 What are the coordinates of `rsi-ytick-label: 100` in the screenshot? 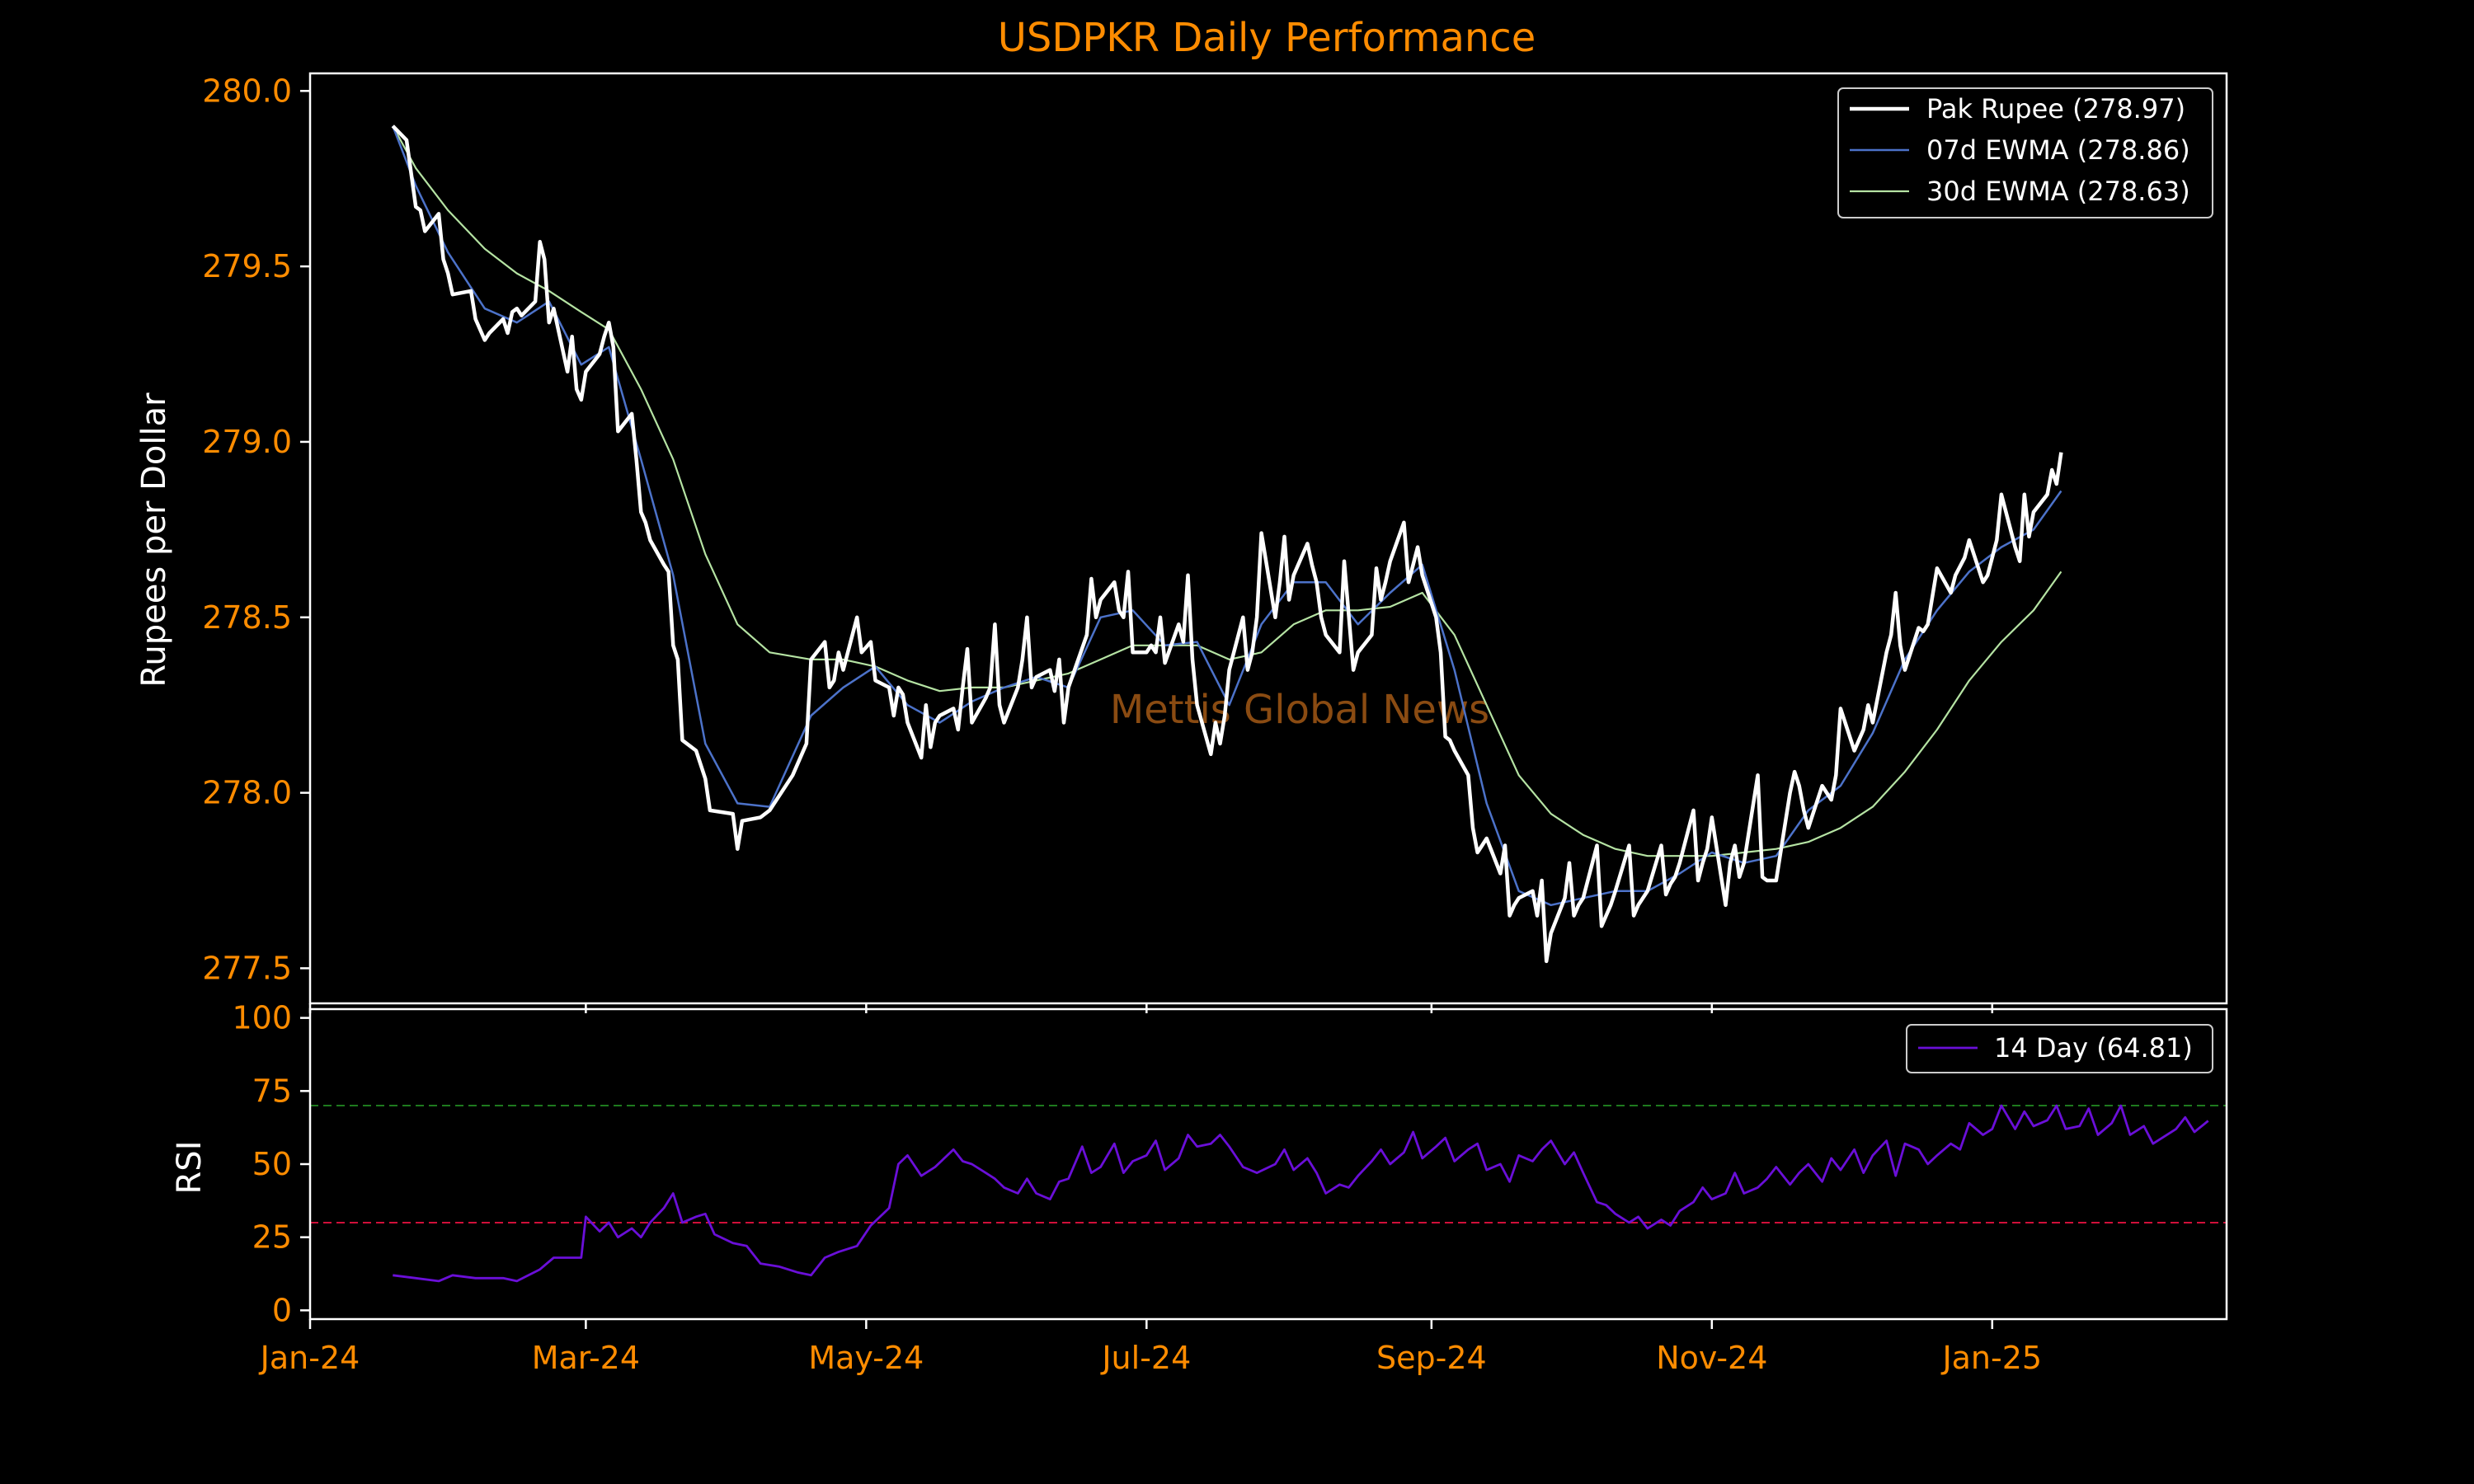 It's located at (262, 1018).